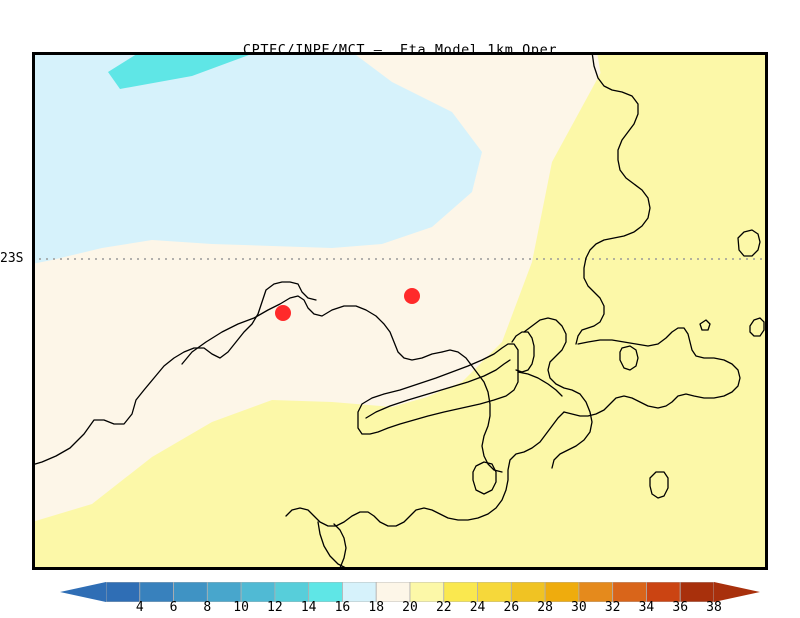 This screenshot has height=618, width=800. What do you see at coordinates (612, 607) in the screenshot?
I see `colorbar-tick-32: 32` at bounding box center [612, 607].